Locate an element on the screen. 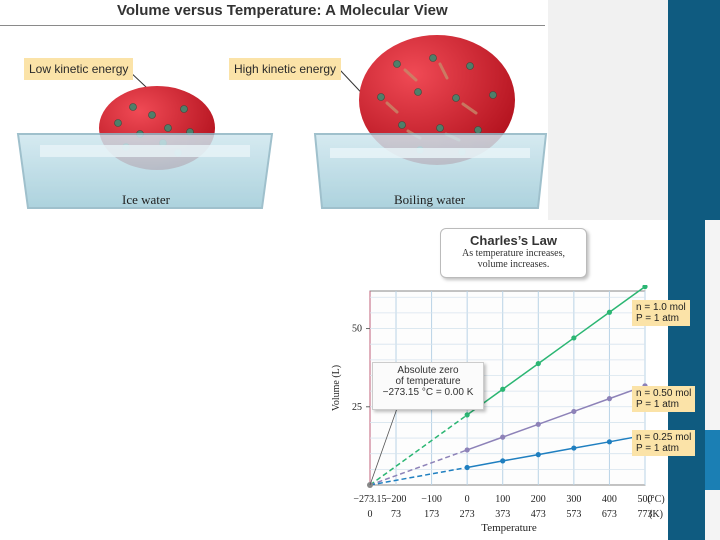  callout-high-kinetic-energy: High kinetic energy is located at coordinates (285, 69).